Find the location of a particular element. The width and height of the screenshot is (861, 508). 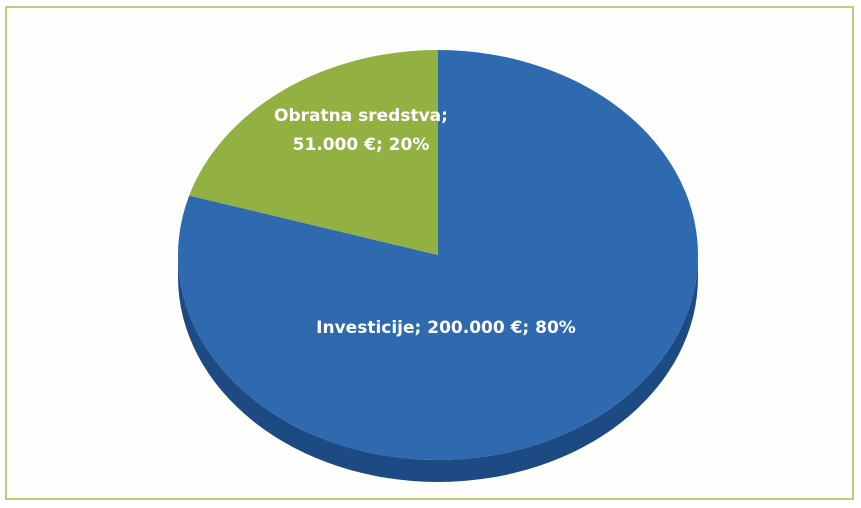

slice-label-obratna-line2: 51.000 €; 20% is located at coordinates (361, 145).